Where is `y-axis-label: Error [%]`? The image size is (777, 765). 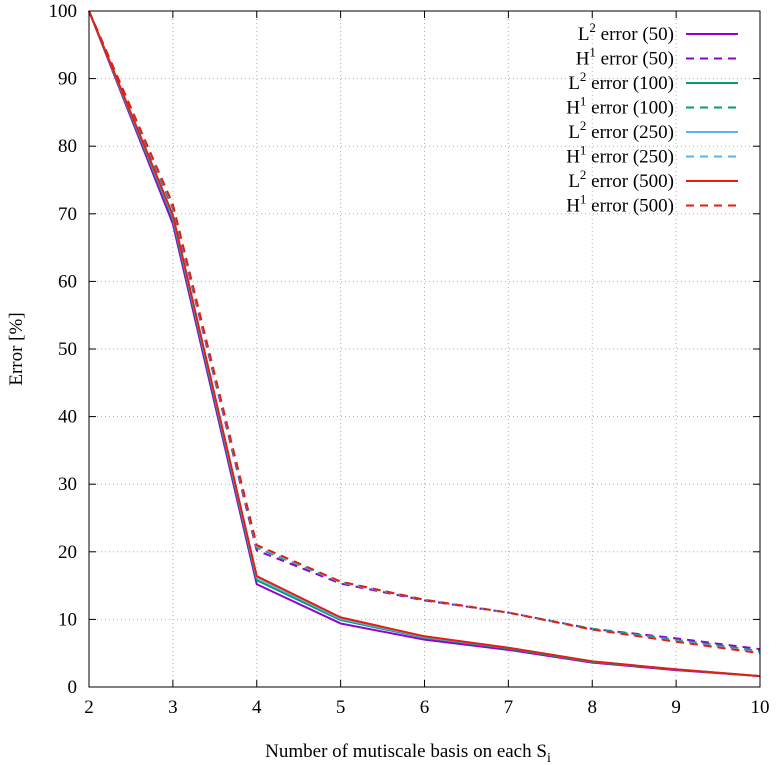
y-axis-label: Error [%] is located at coordinates (16, 348).